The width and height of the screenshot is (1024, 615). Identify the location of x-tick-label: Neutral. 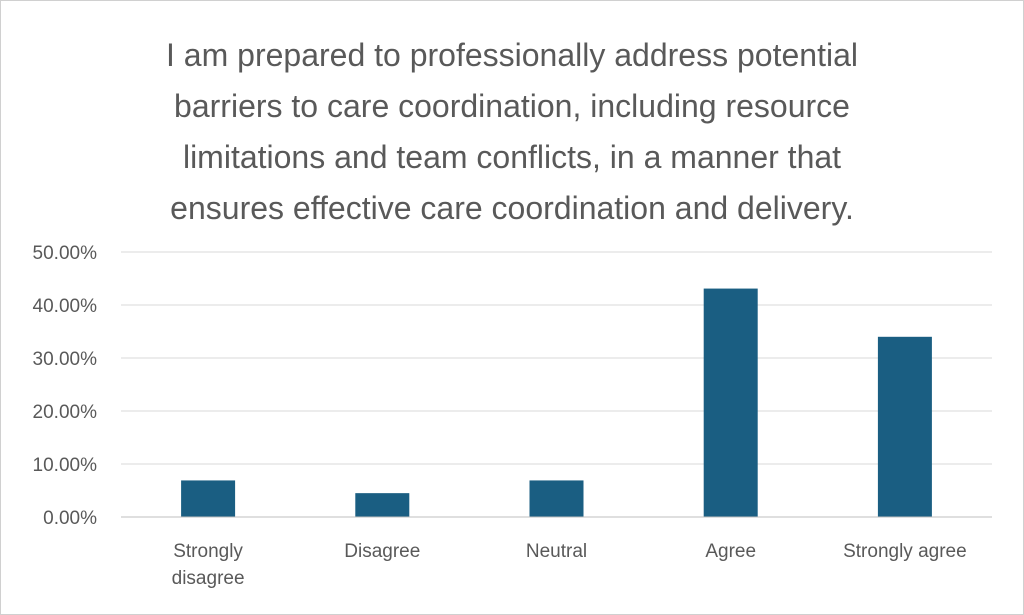
(556, 551).